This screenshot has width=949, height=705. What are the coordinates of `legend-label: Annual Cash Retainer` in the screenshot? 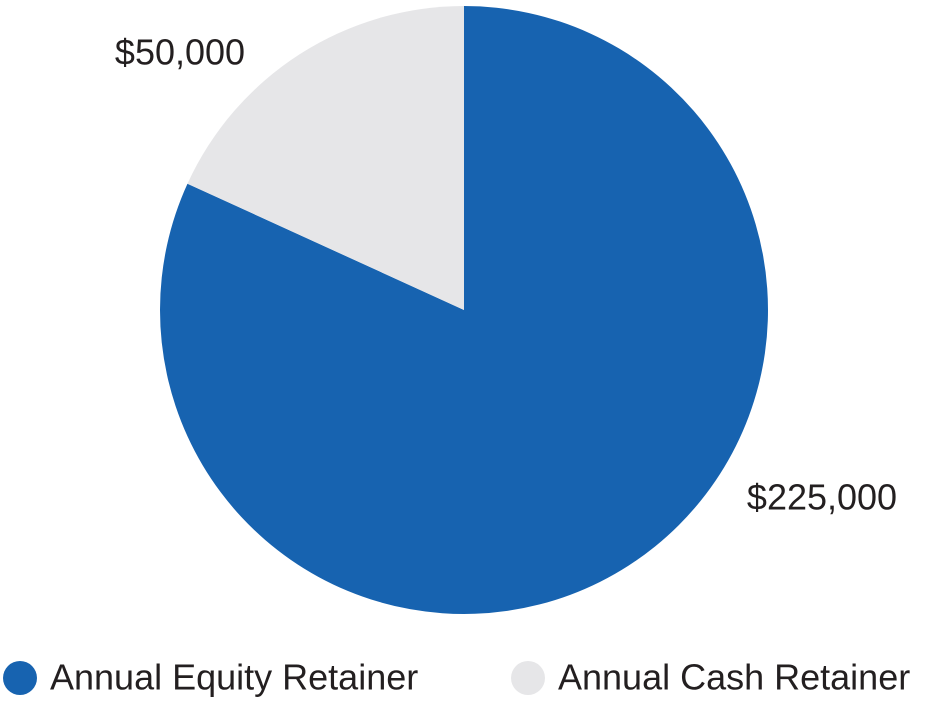 It's located at (734, 677).